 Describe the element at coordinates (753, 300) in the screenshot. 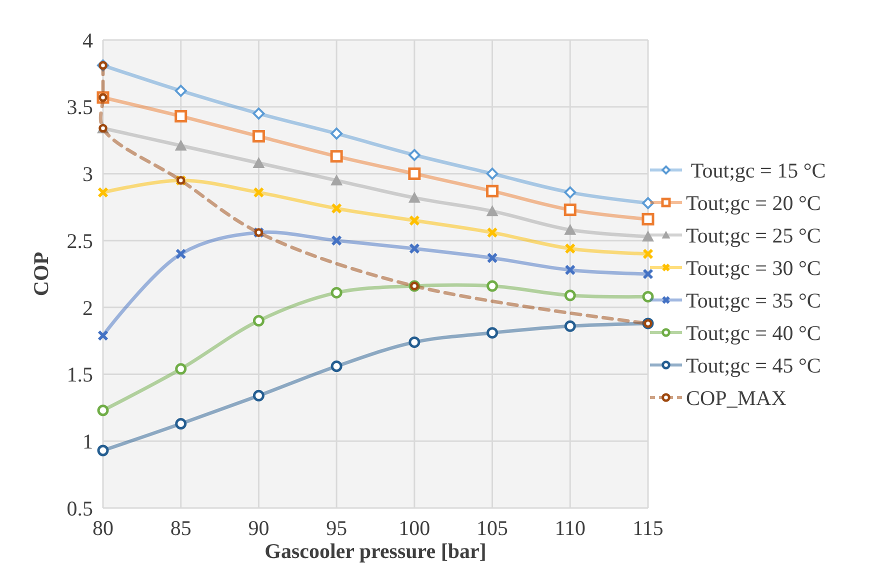

I see `legend-label: Tout;gc = 35 °C` at that location.